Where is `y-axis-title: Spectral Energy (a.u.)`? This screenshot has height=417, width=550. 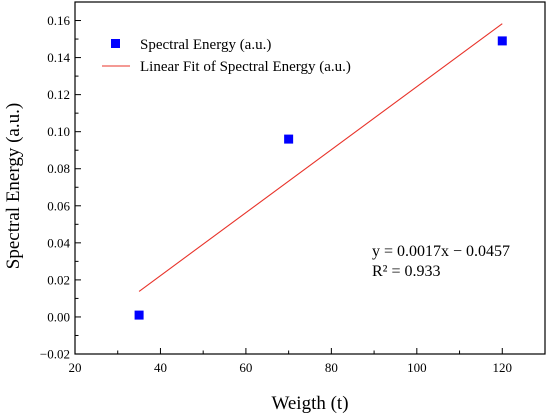 y-axis-title: Spectral Energy (a.u.) is located at coordinates (13, 186).